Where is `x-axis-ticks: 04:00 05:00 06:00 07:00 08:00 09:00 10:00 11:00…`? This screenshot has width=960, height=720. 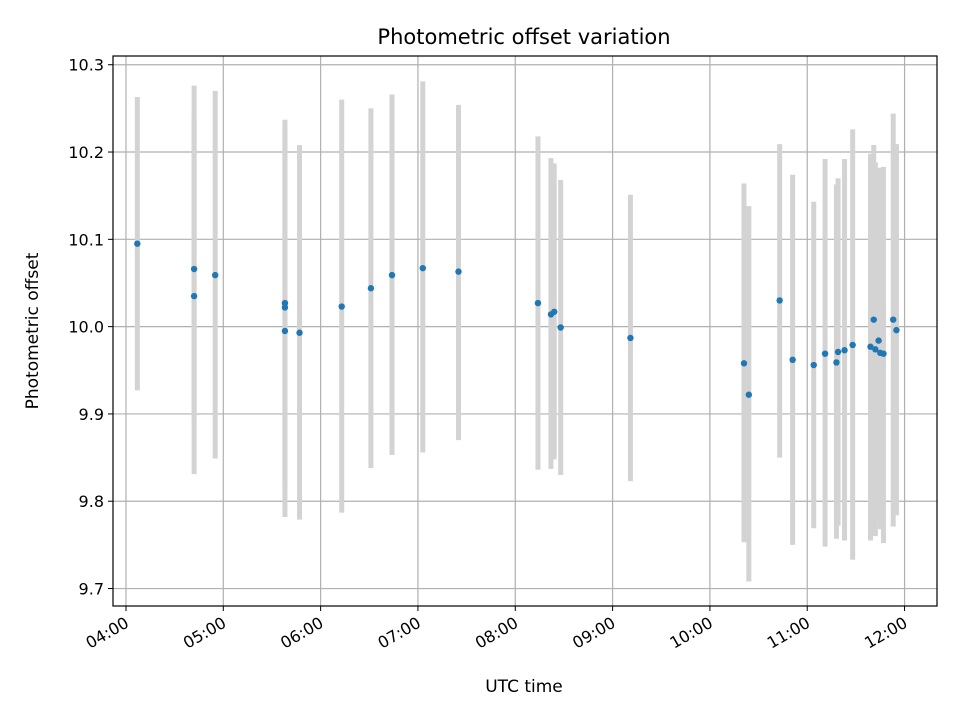
x-axis-ticks: 04:00 05:00 06:00 07:00 08:00 09:00 10:00 11:00… is located at coordinates (497, 629).